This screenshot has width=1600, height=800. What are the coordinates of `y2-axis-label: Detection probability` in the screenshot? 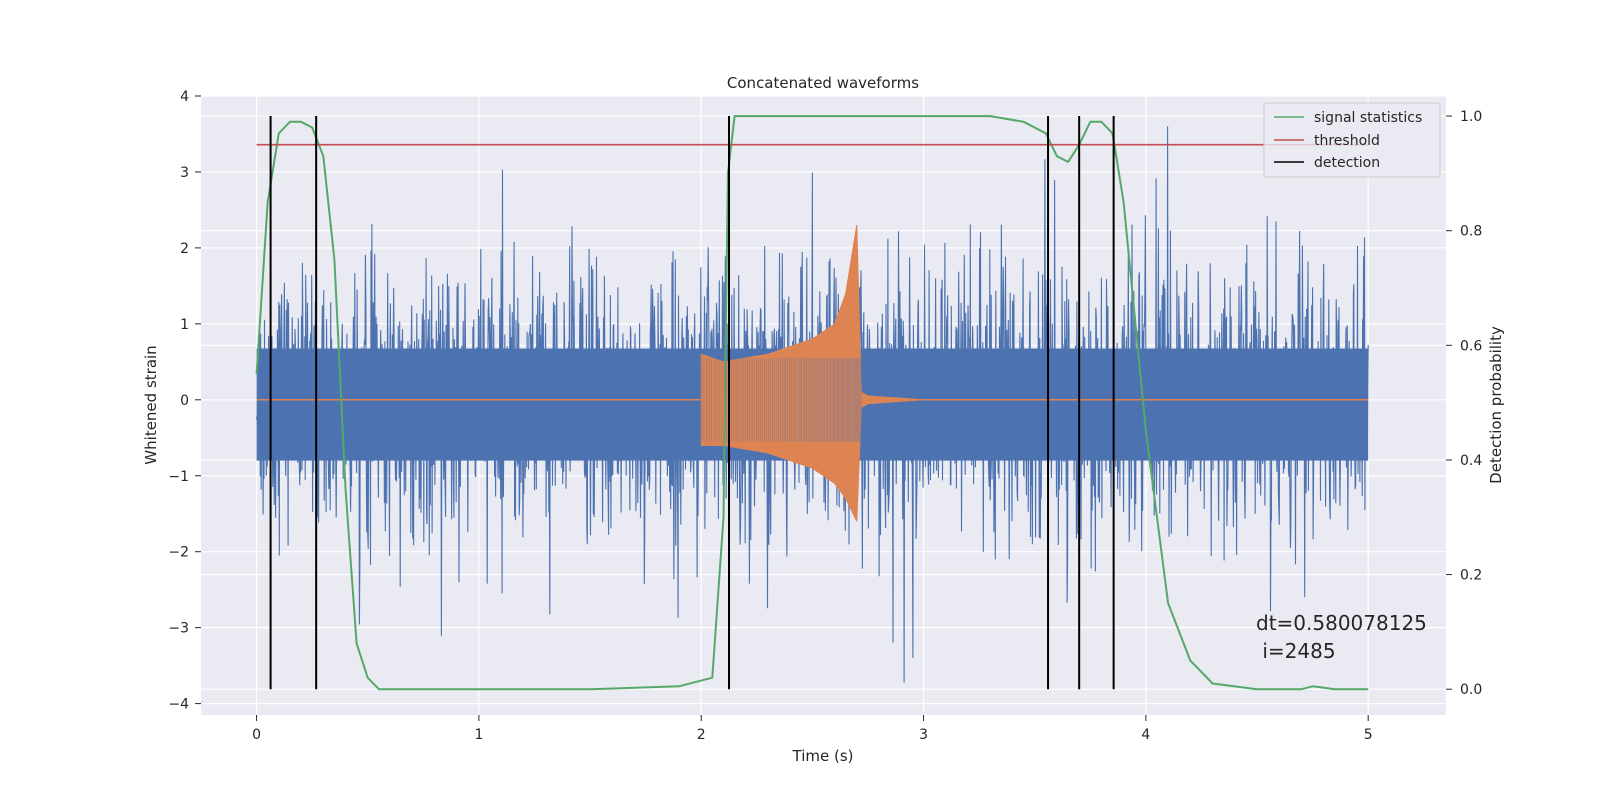 It's located at (1496, 405).